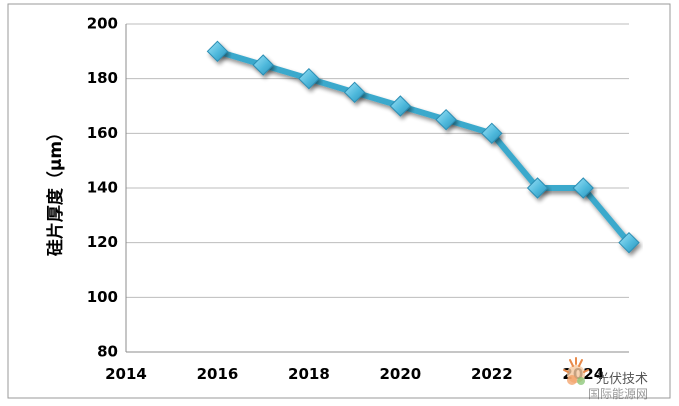  I want to click on y-tick-label: 140, so click(102, 188).